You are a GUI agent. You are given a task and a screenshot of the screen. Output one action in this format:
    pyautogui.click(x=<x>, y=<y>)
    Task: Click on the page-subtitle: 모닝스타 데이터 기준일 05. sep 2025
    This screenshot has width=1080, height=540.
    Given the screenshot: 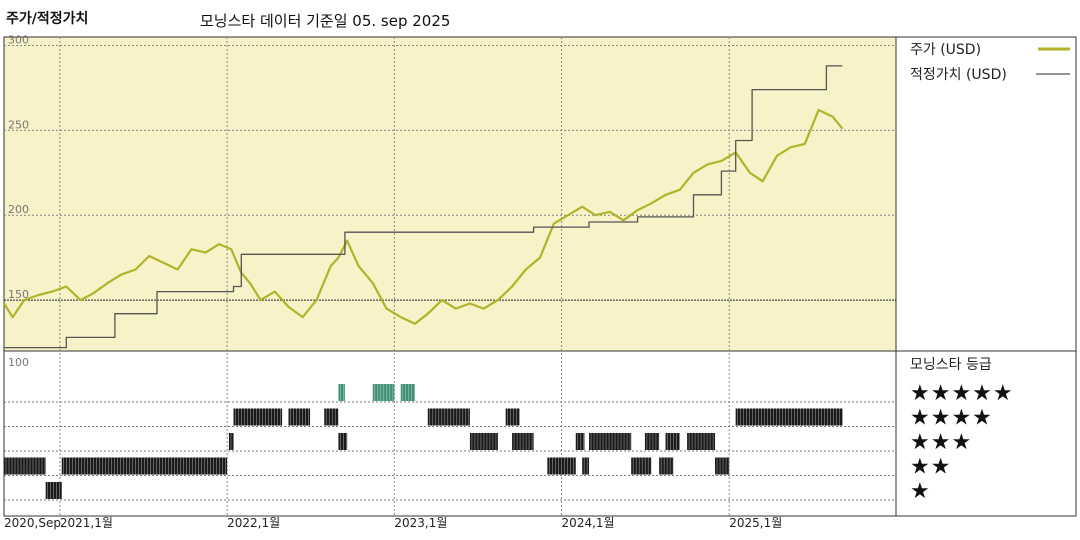 What is the action you would take?
    pyautogui.click(x=325, y=21)
    